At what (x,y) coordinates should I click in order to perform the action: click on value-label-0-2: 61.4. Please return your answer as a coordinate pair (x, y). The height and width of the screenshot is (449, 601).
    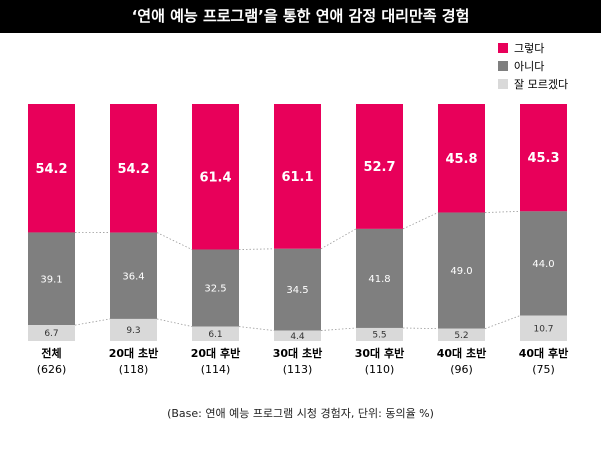
    Looking at the image, I should click on (215, 177).